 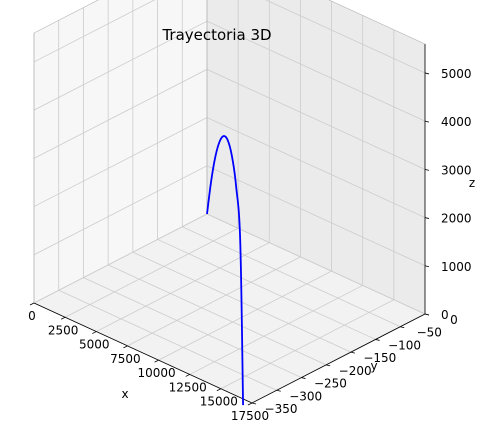 I want to click on y-tick-label: −150, so click(x=379, y=358).